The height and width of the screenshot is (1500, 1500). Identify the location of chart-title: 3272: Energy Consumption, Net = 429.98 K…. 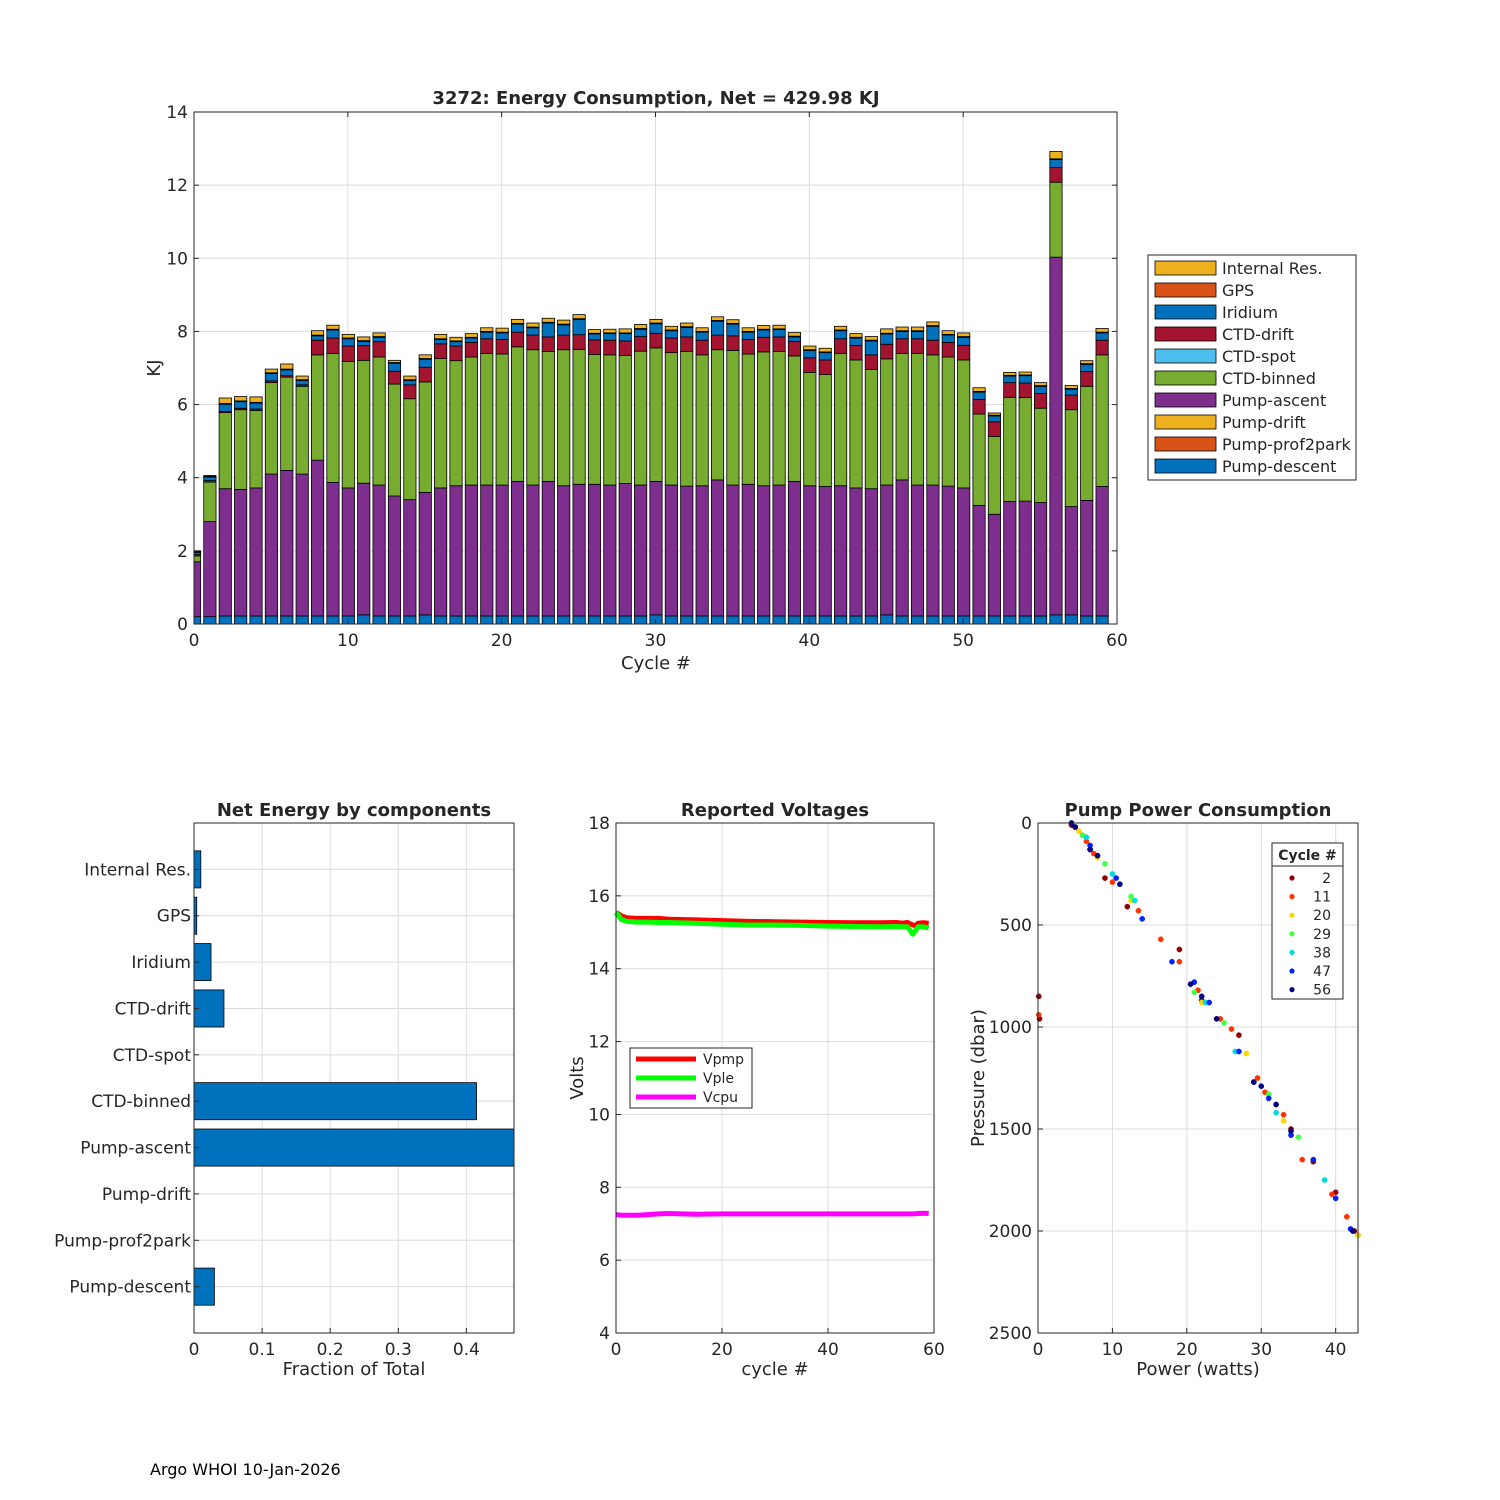
(655, 98).